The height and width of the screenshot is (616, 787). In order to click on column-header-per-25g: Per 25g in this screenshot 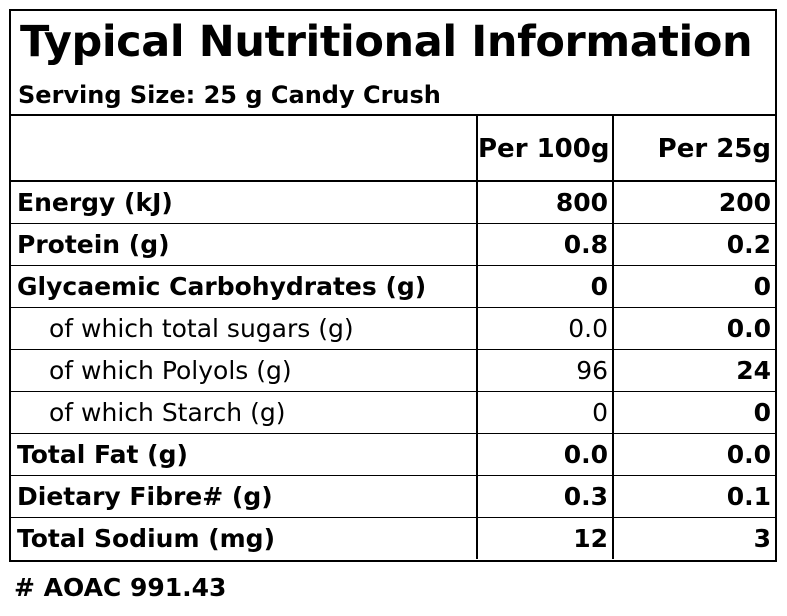, I will do `click(693, 148)`.